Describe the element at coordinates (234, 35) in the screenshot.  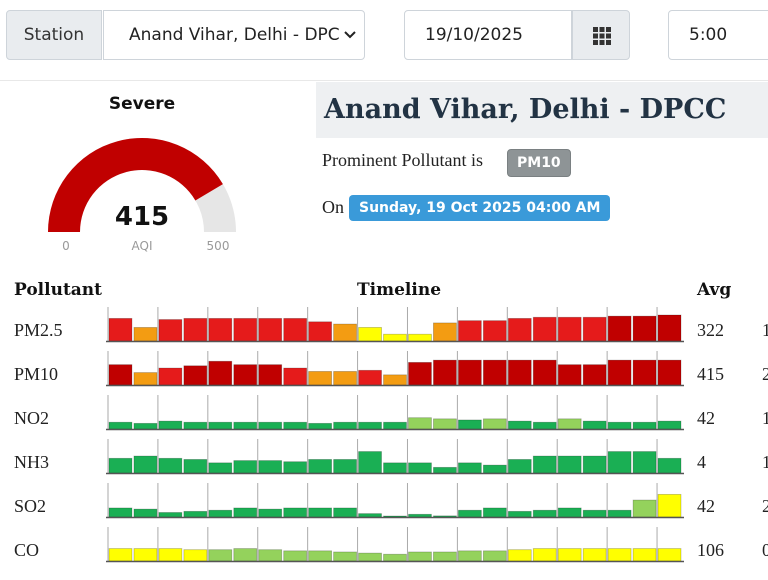
I see `station-select: Anand Vihar, Delhi - DPC` at that location.